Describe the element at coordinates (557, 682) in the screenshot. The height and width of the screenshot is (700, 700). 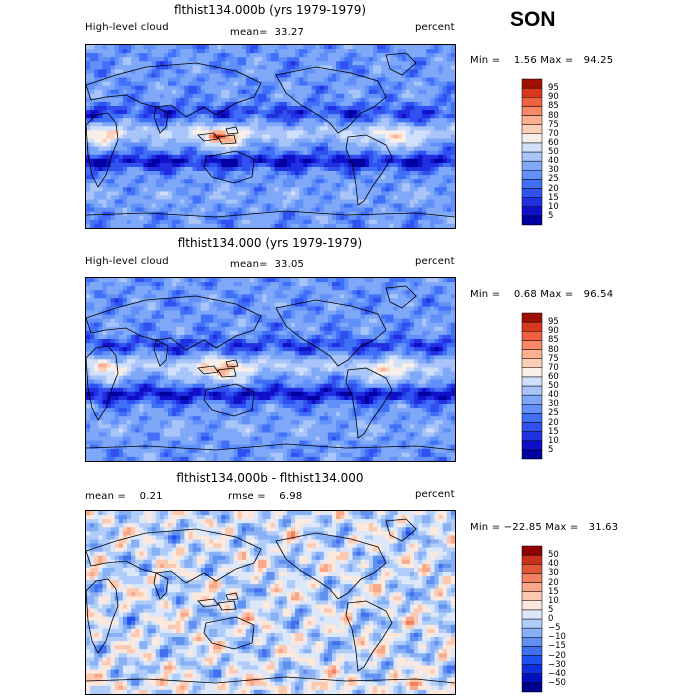
I see `colorbar-tick-label: −50` at that location.